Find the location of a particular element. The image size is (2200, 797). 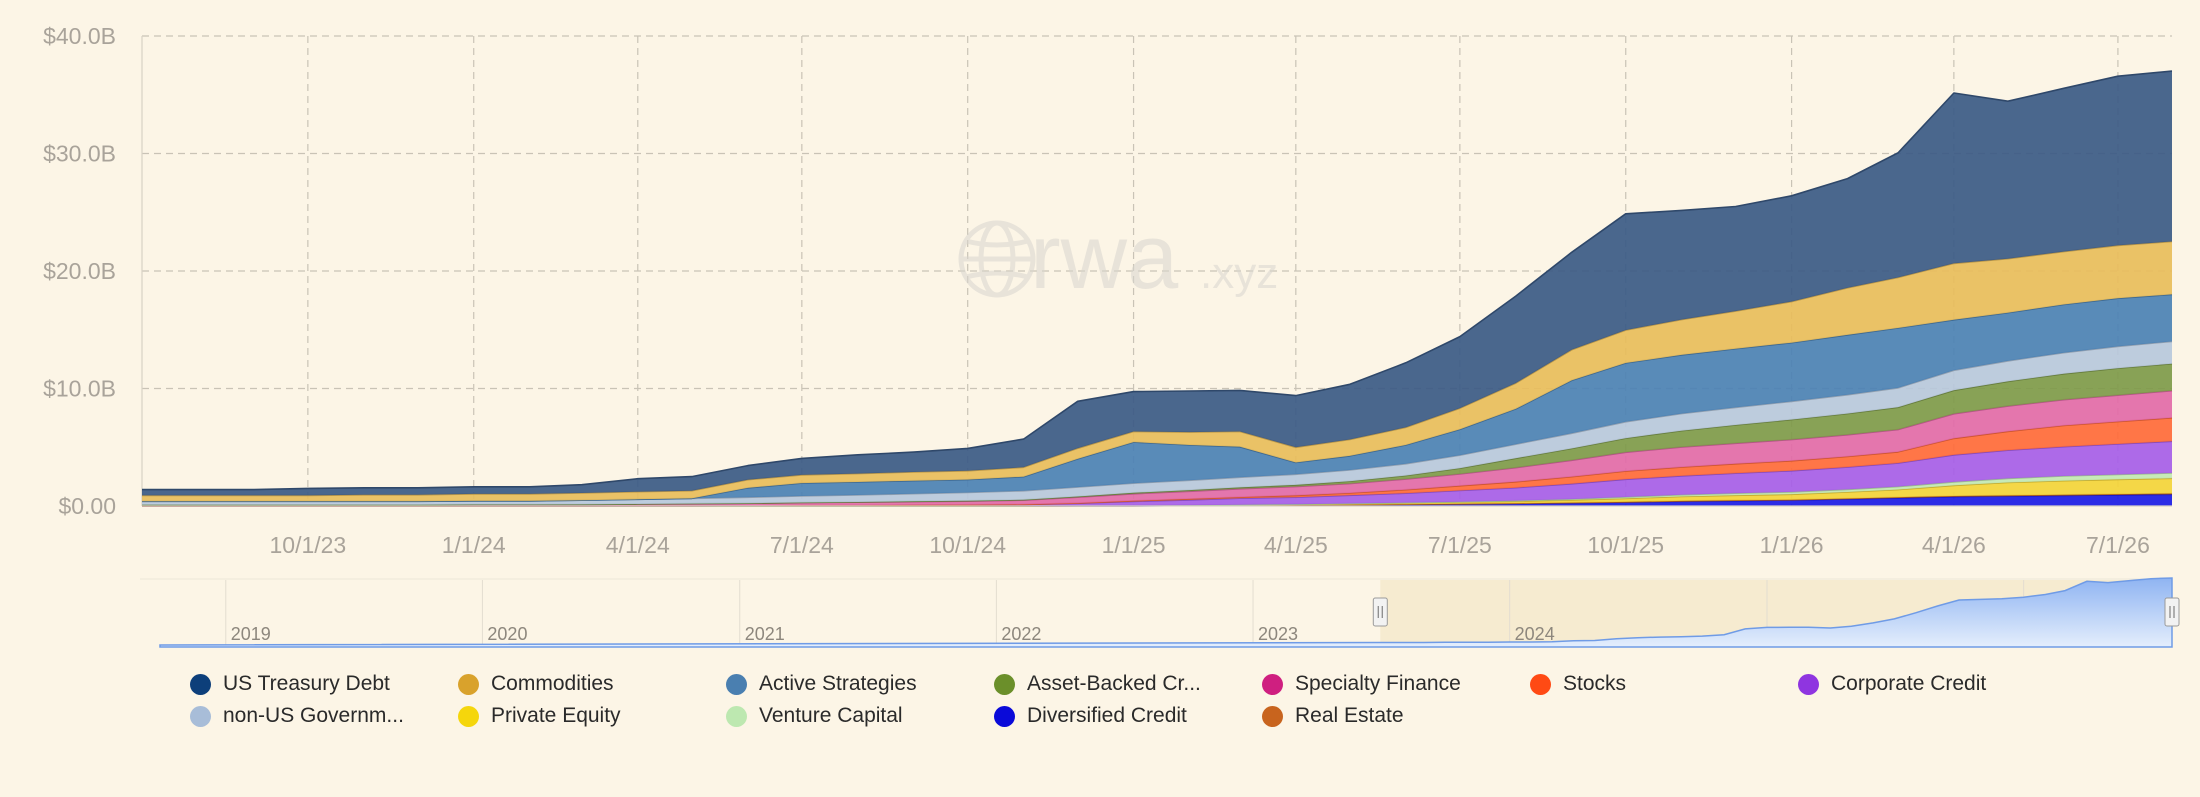

legend-item-venture-capital: Venture Capital is located at coordinates (860, 716).